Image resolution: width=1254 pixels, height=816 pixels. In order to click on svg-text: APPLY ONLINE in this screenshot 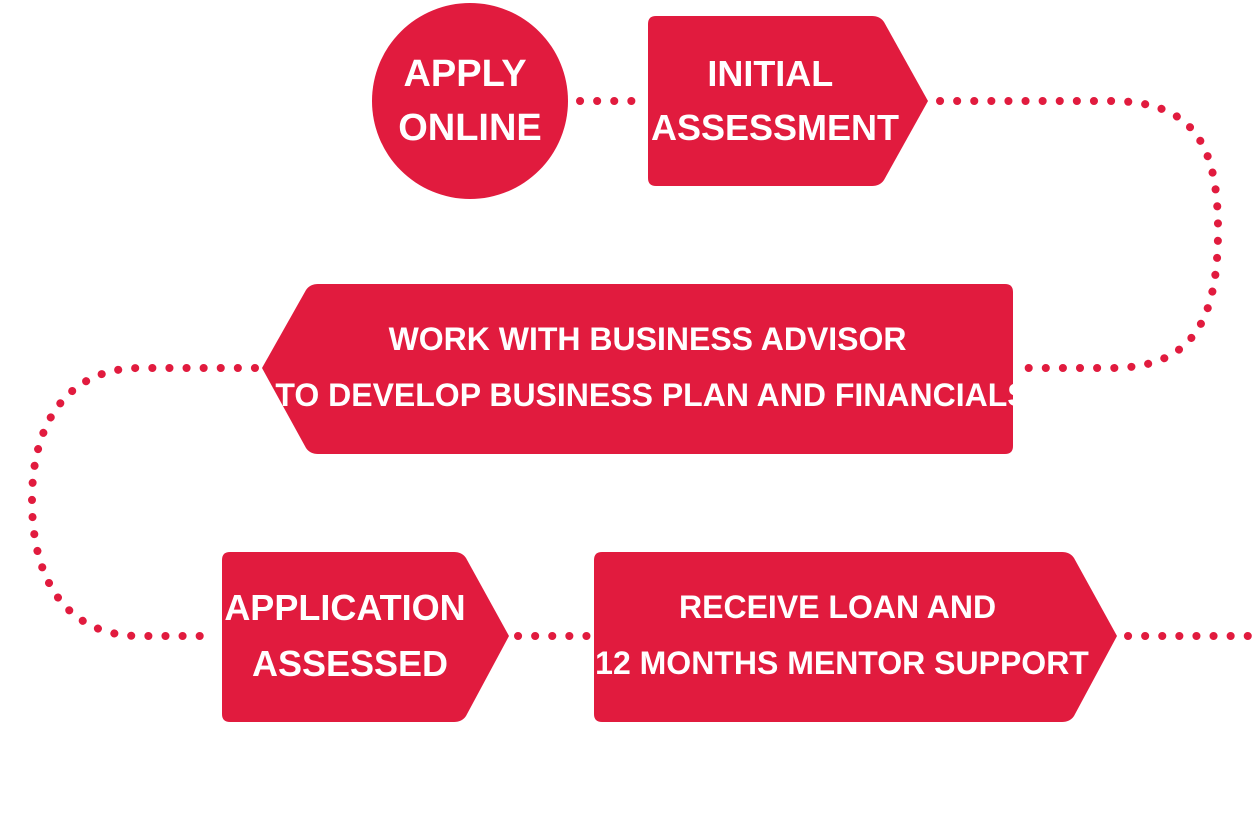, I will do `click(470, 101)`.